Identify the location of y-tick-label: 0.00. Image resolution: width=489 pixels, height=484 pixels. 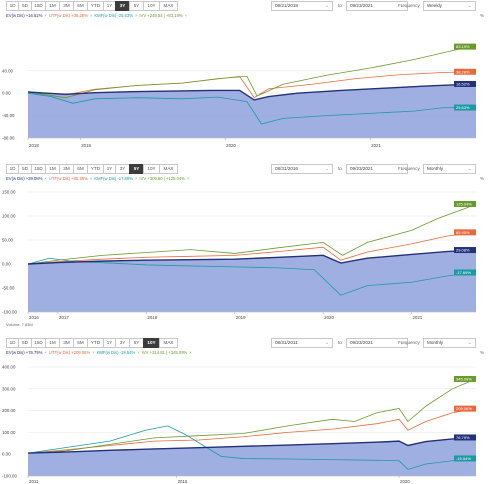
(6, 454).